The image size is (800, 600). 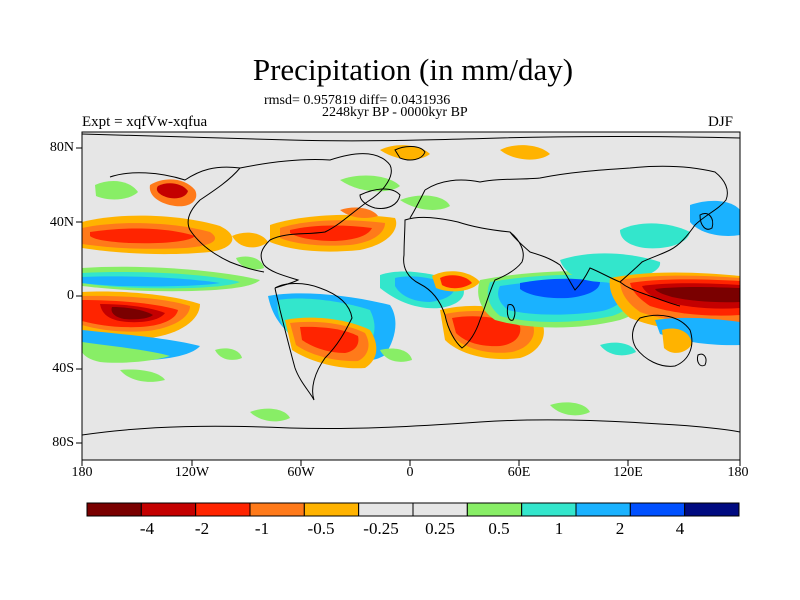 What do you see at coordinates (381, 528) in the screenshot?
I see `colorbar-label: -0.25` at bounding box center [381, 528].